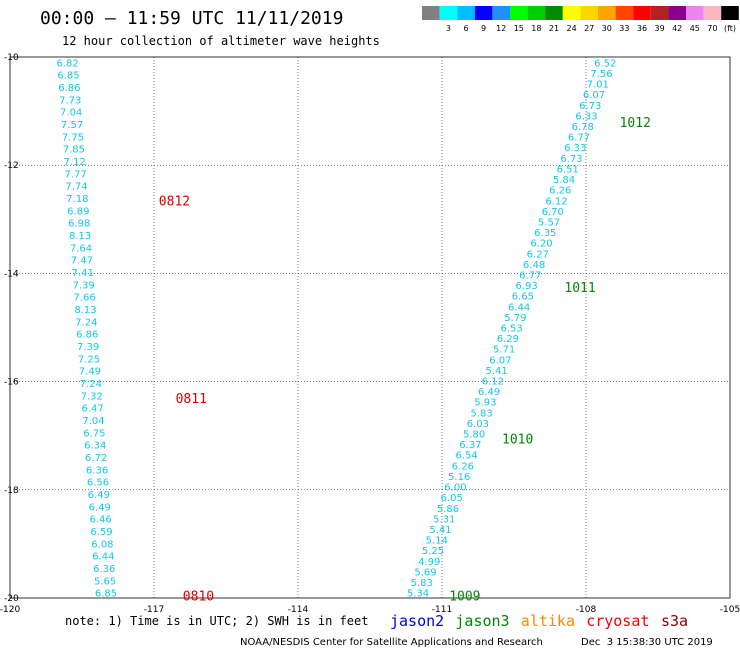 The image size is (740, 650). I want to click on wave-height-value: 5.79, so click(515, 318).